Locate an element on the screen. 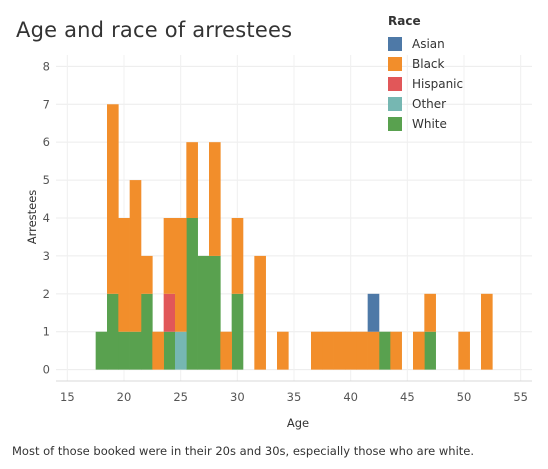 Image resolution: width=548 pixels, height=469 pixels. legend-item-asian: Asian is located at coordinates (425, 44).